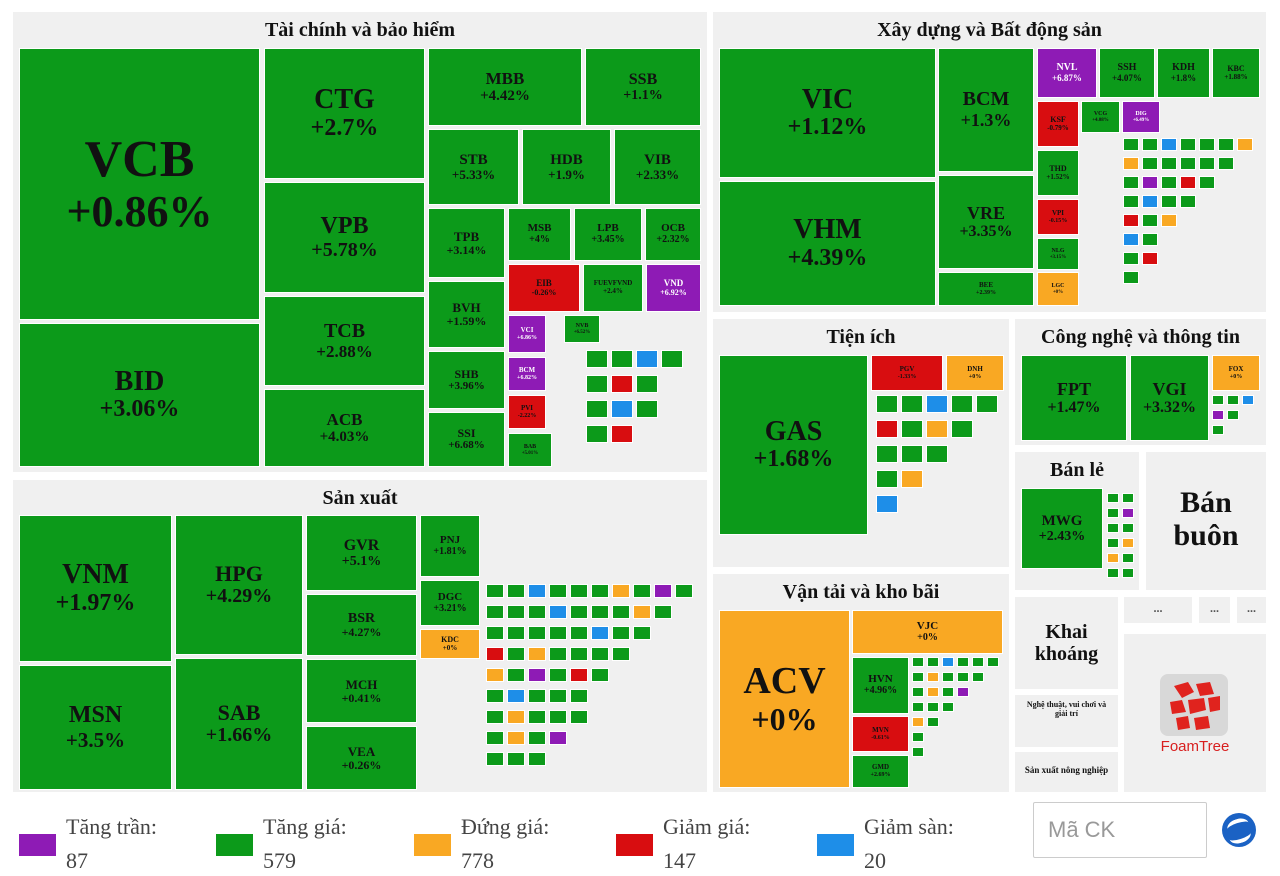 The width and height of the screenshot is (1280, 876). Describe the element at coordinates (1058, 173) in the screenshot. I see `stock-tile: THD +1.52%` at that location.